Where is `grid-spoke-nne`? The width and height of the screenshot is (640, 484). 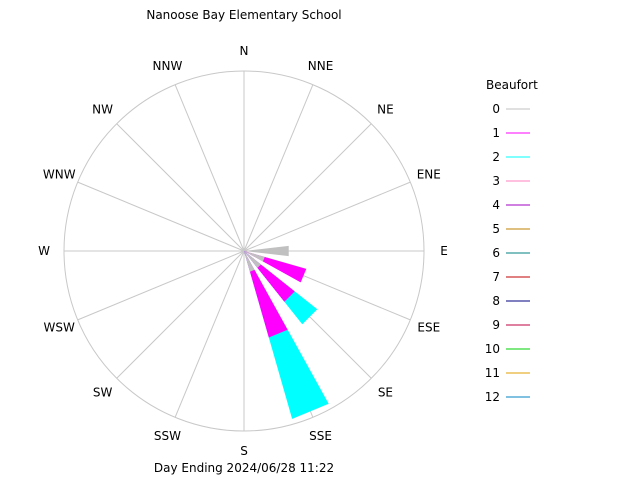
grid-spoke-nne is located at coordinates (278, 168).